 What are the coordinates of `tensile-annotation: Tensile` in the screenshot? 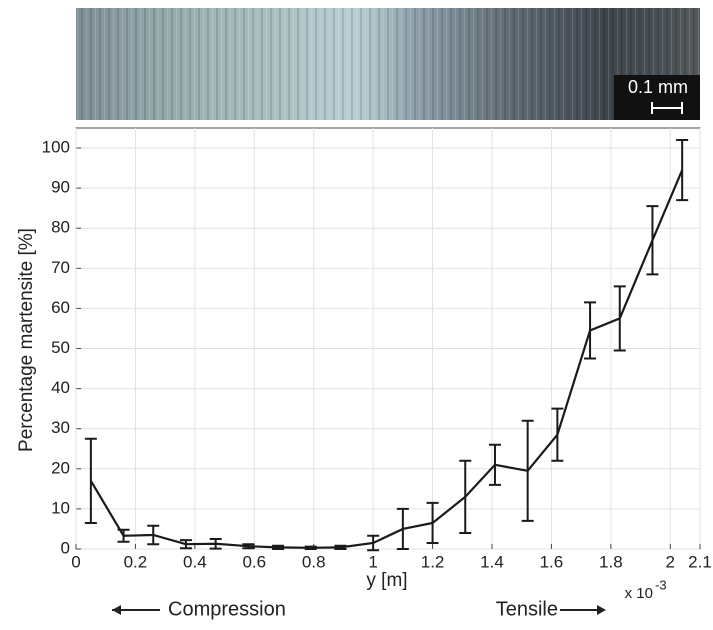 It's located at (551, 609).